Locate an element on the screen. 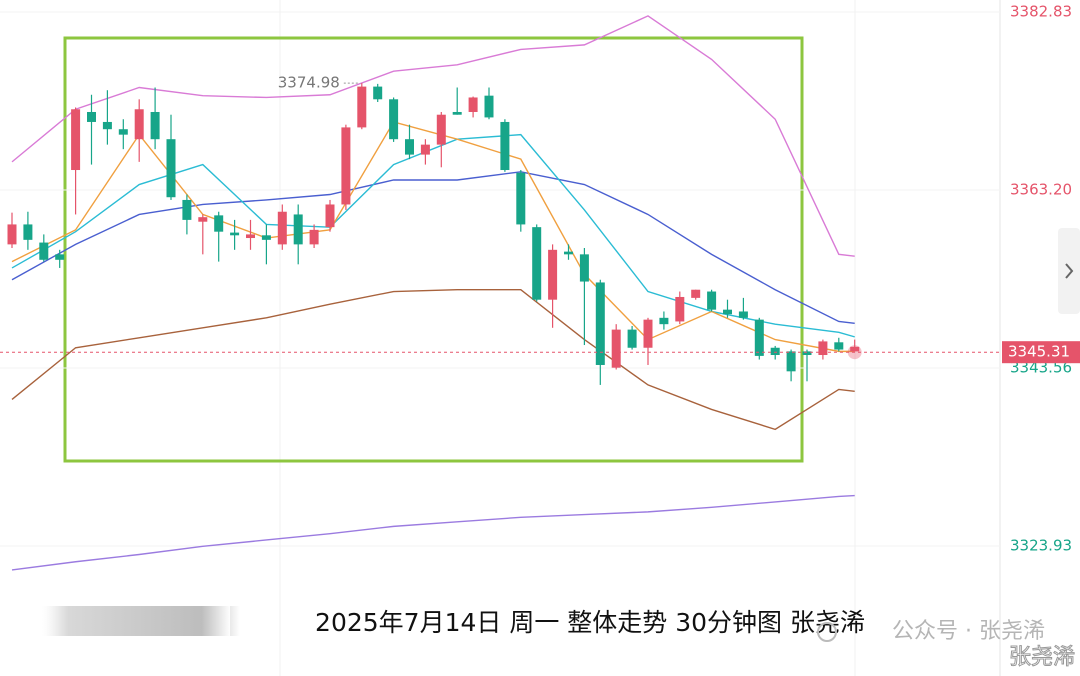 This screenshot has height=676, width=1080. y-tick-label: 3382.83 is located at coordinates (1041, 11).